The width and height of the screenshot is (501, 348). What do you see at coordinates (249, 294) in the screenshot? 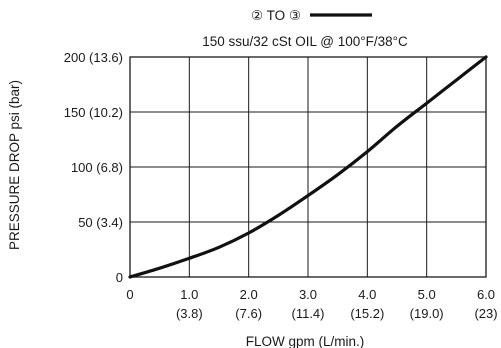
I see `x-tick-label: 2.0` at bounding box center [249, 294].